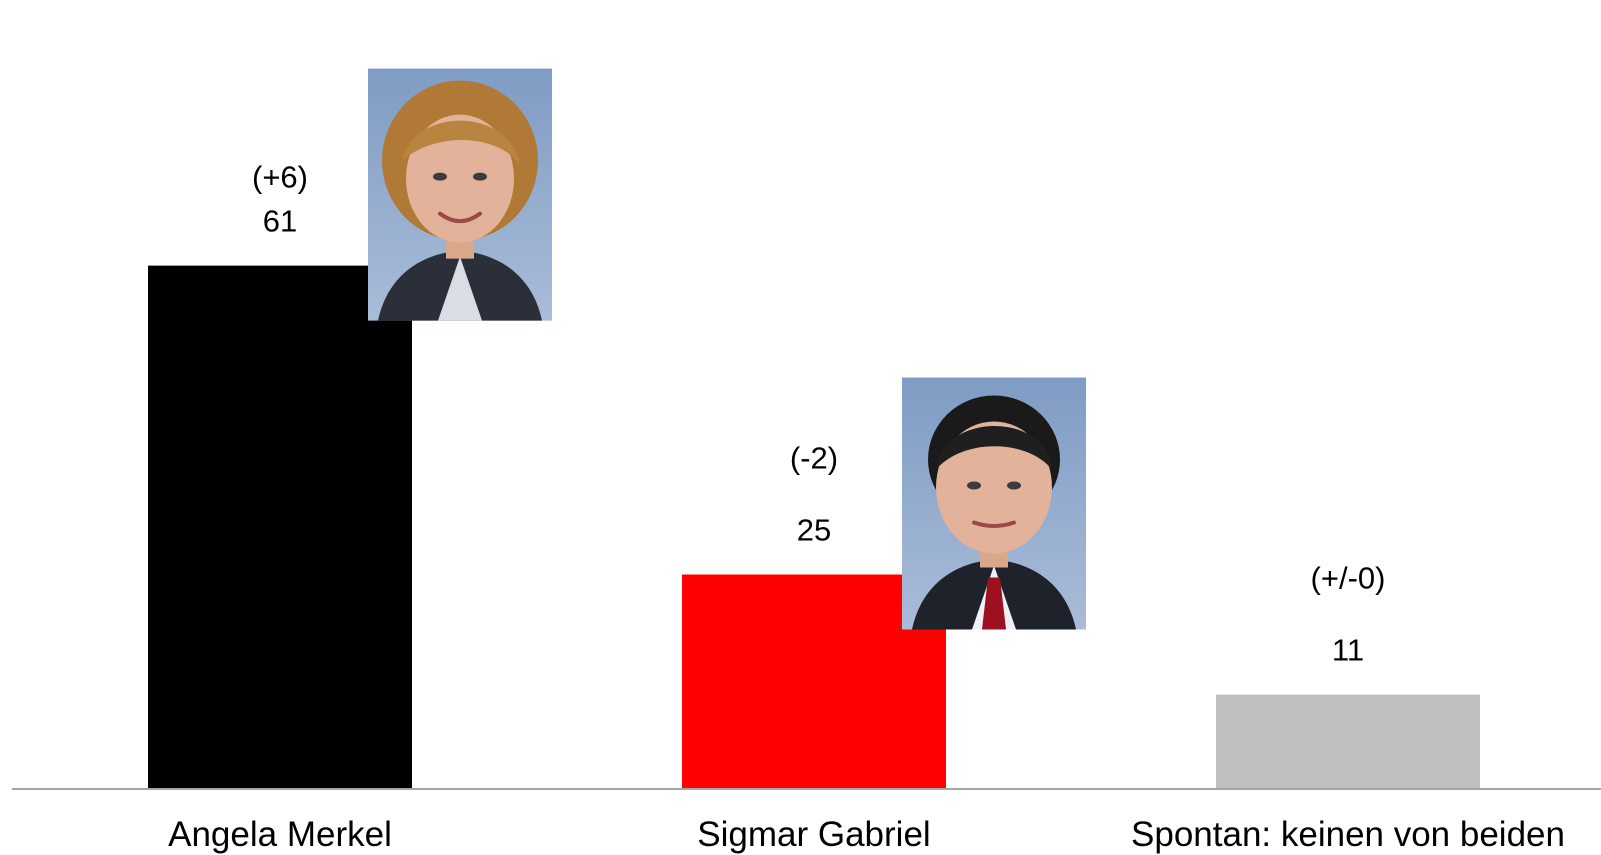 The image size is (1601, 855). I want to click on data-label-change: (-2), so click(814, 458).